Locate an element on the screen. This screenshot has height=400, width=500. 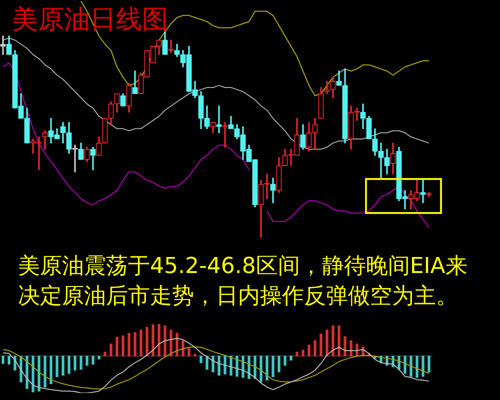
chart-title: 美原油日线图 is located at coordinates (90, 20).